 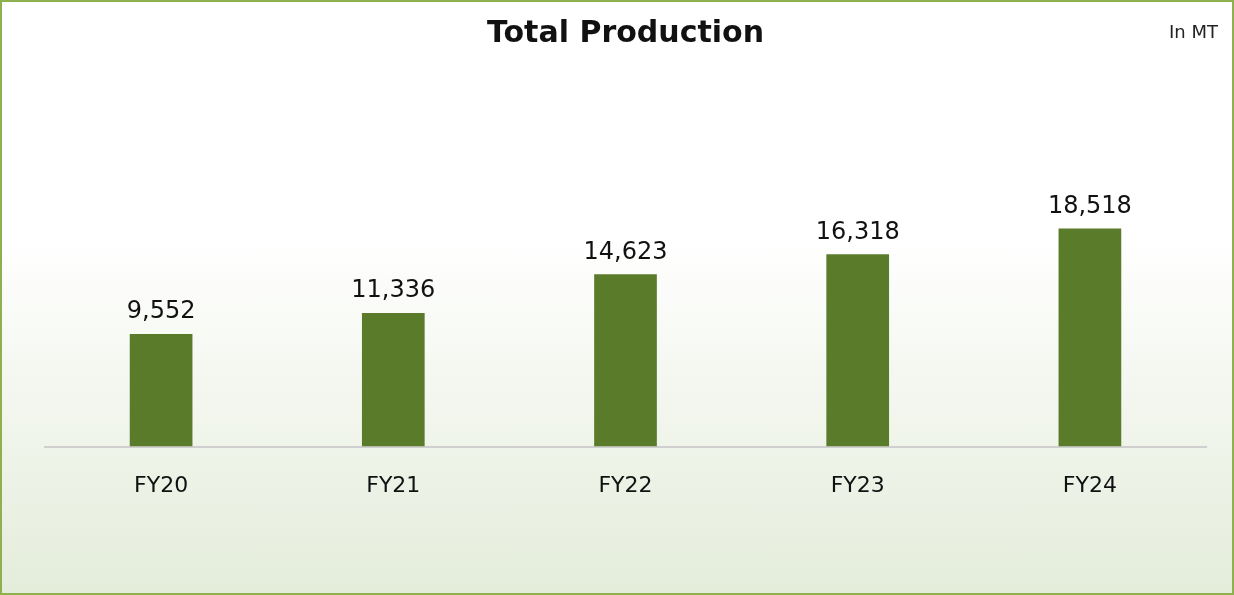 What do you see at coordinates (857, 484) in the screenshot?
I see `x-tick-label: FY23` at bounding box center [857, 484].